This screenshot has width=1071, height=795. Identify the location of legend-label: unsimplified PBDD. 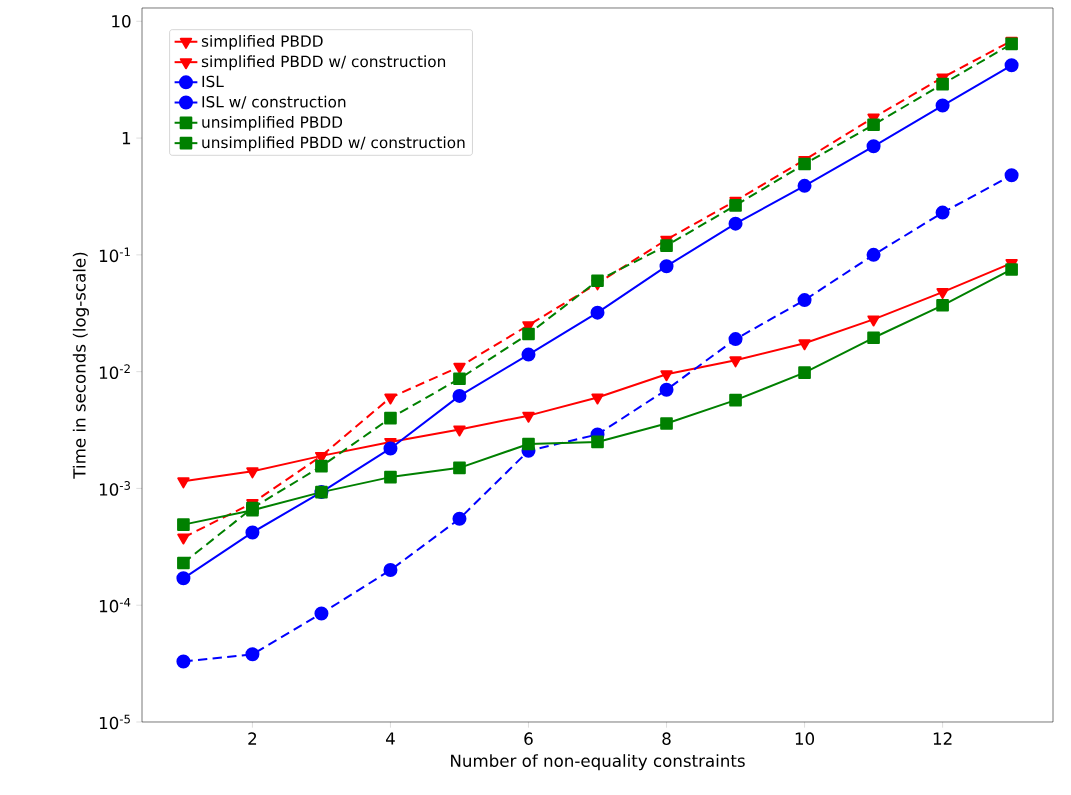
(272, 123).